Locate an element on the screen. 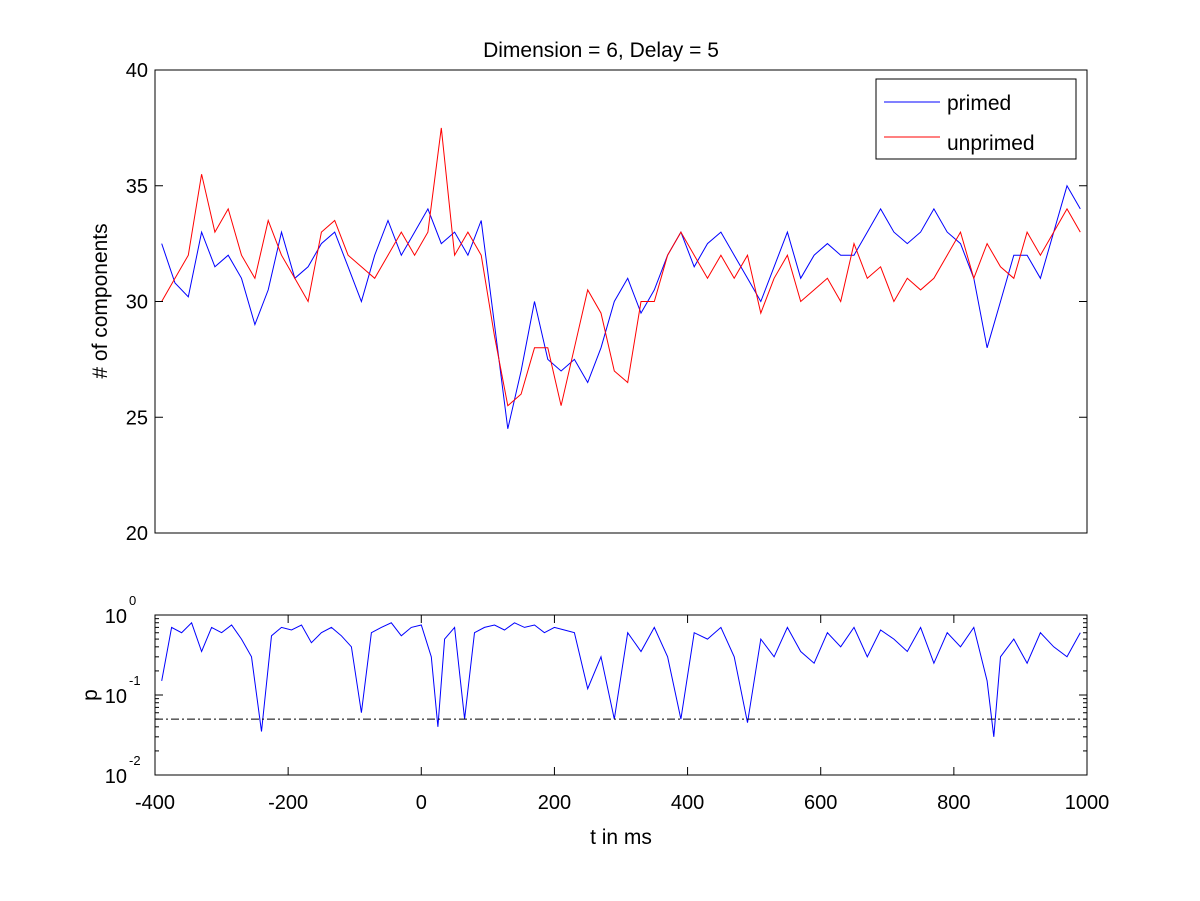 This screenshot has height=901, width=1200. legend-primed-label: primed is located at coordinates (979, 103).